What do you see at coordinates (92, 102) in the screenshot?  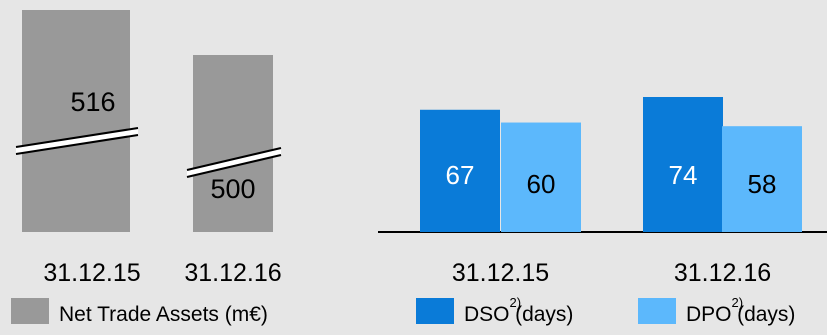 I see `nta-value-label: 516` at bounding box center [92, 102].